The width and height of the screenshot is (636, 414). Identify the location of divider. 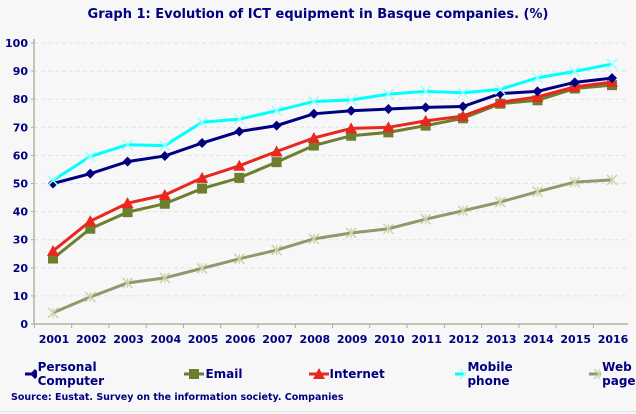
(318, 411).